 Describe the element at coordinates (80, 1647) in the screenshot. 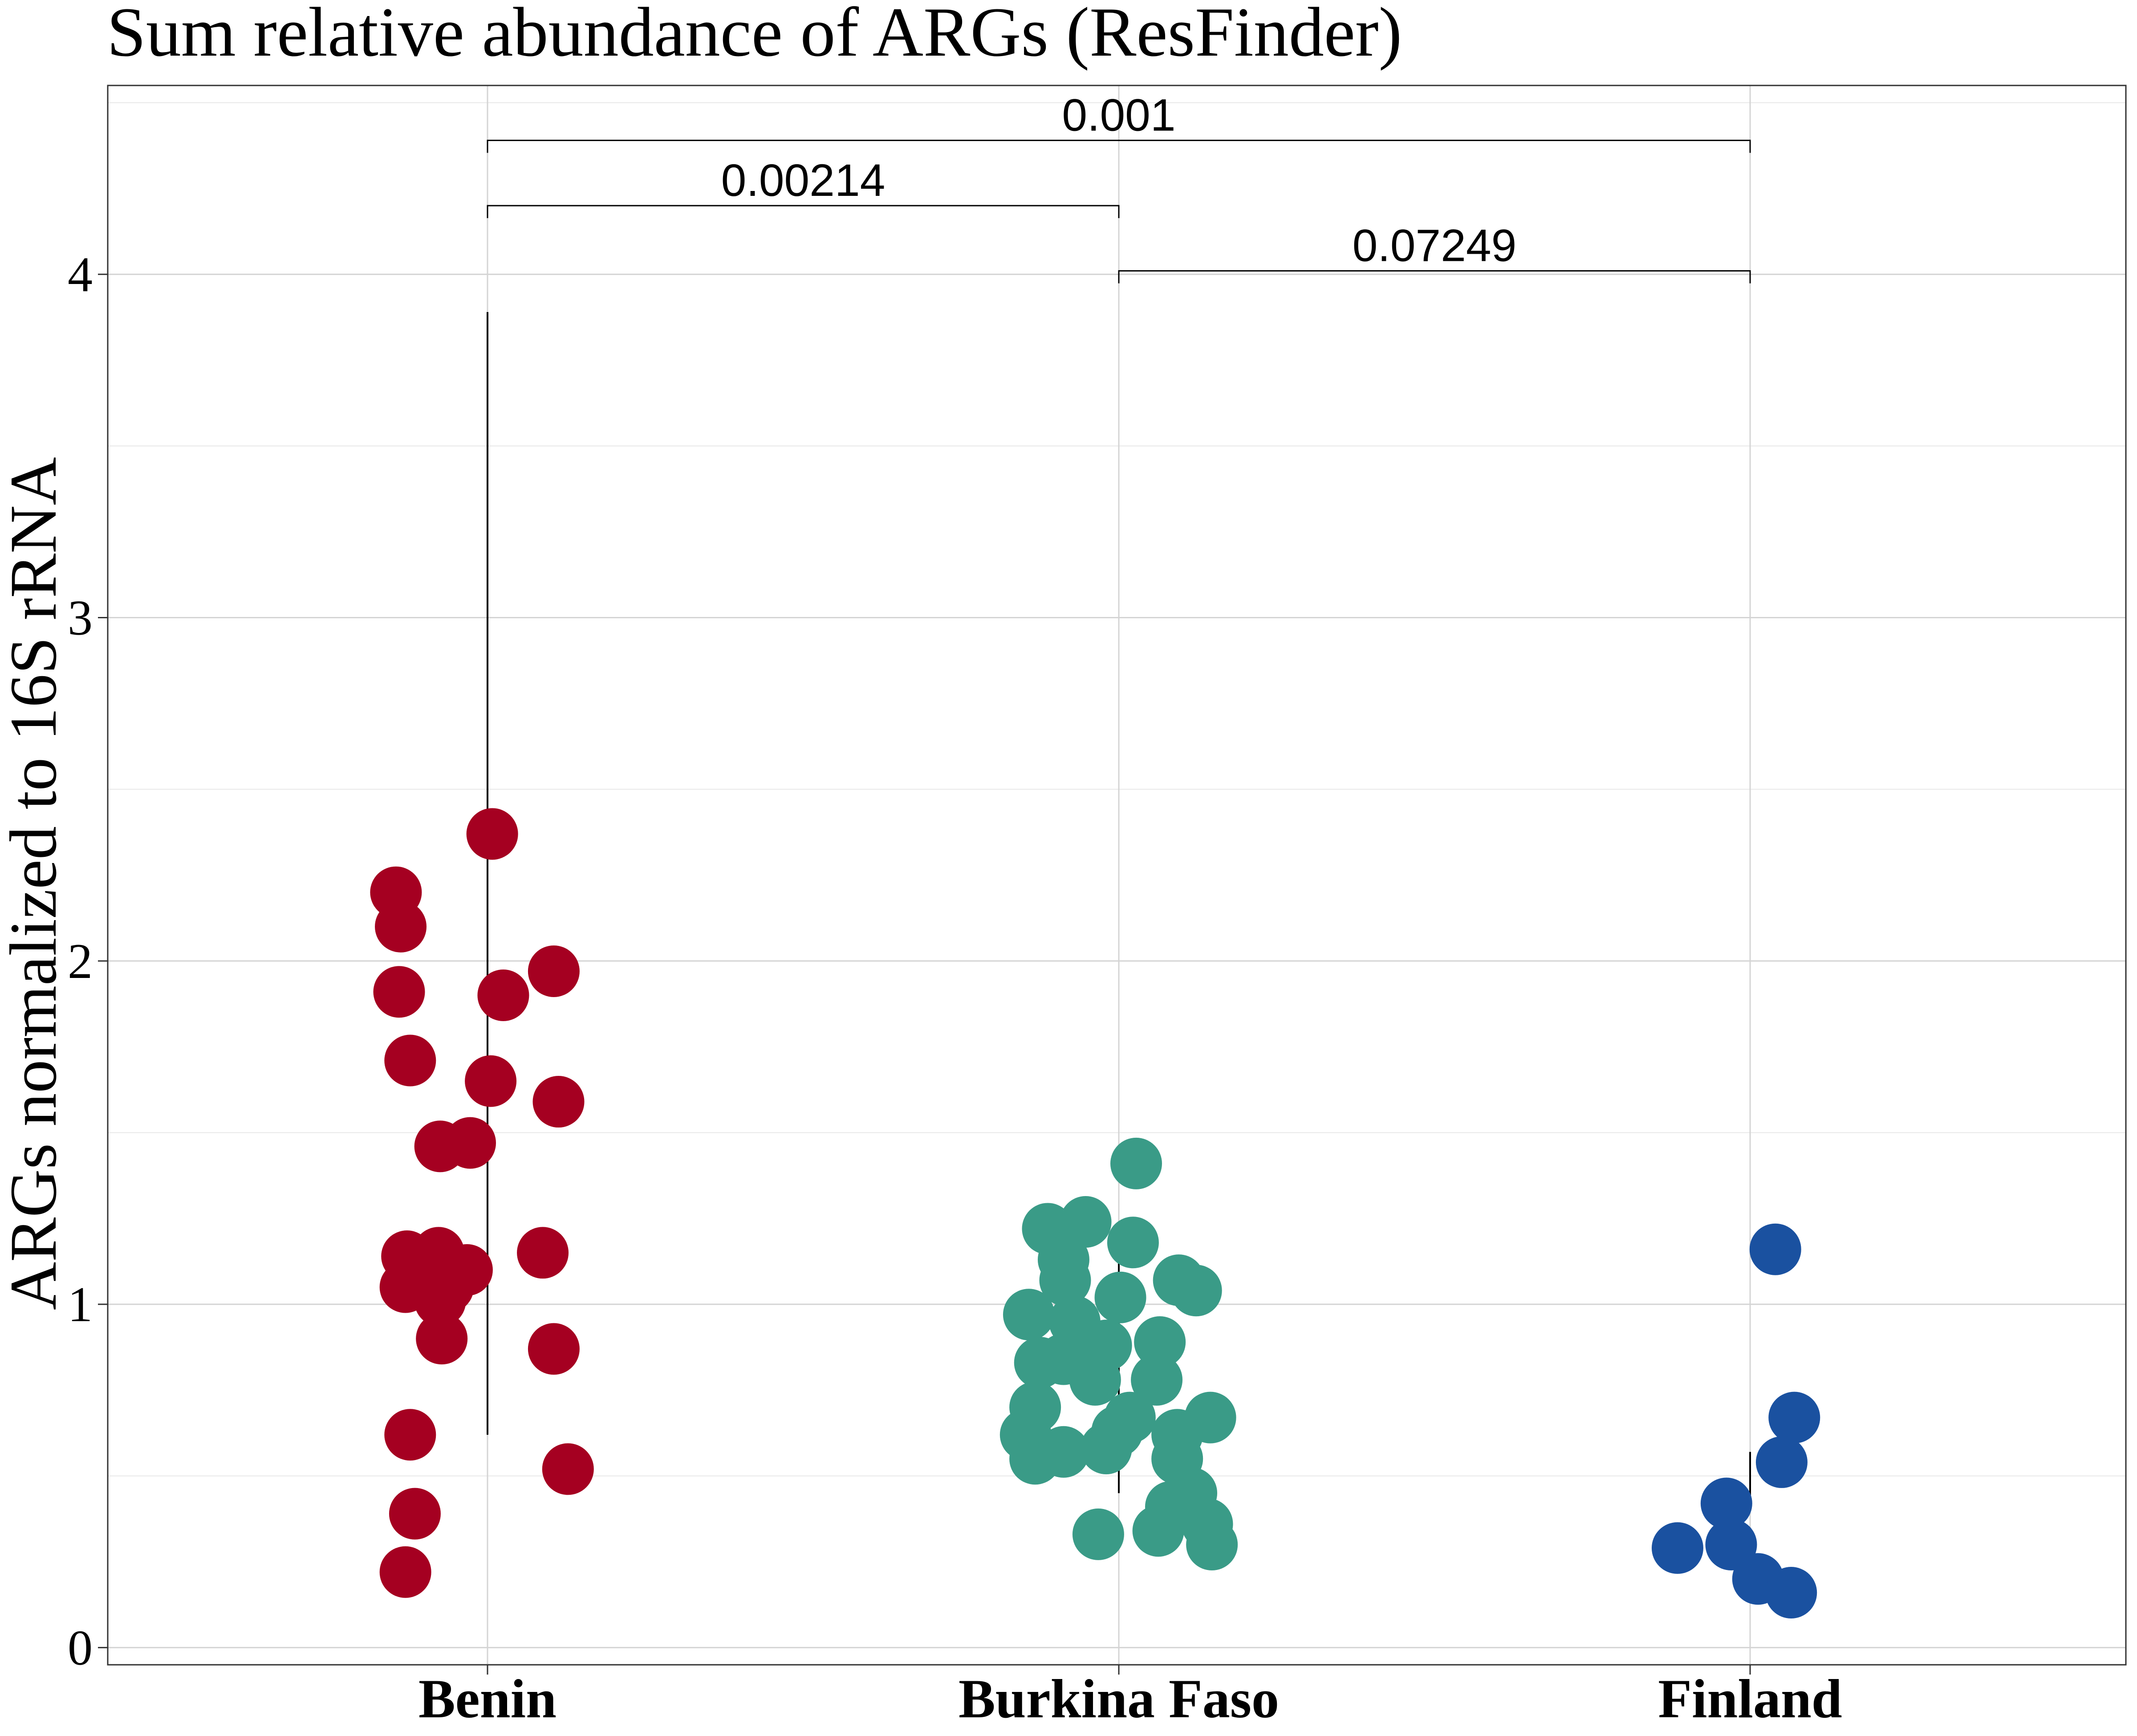

I see `y-tick-label: 0` at that location.